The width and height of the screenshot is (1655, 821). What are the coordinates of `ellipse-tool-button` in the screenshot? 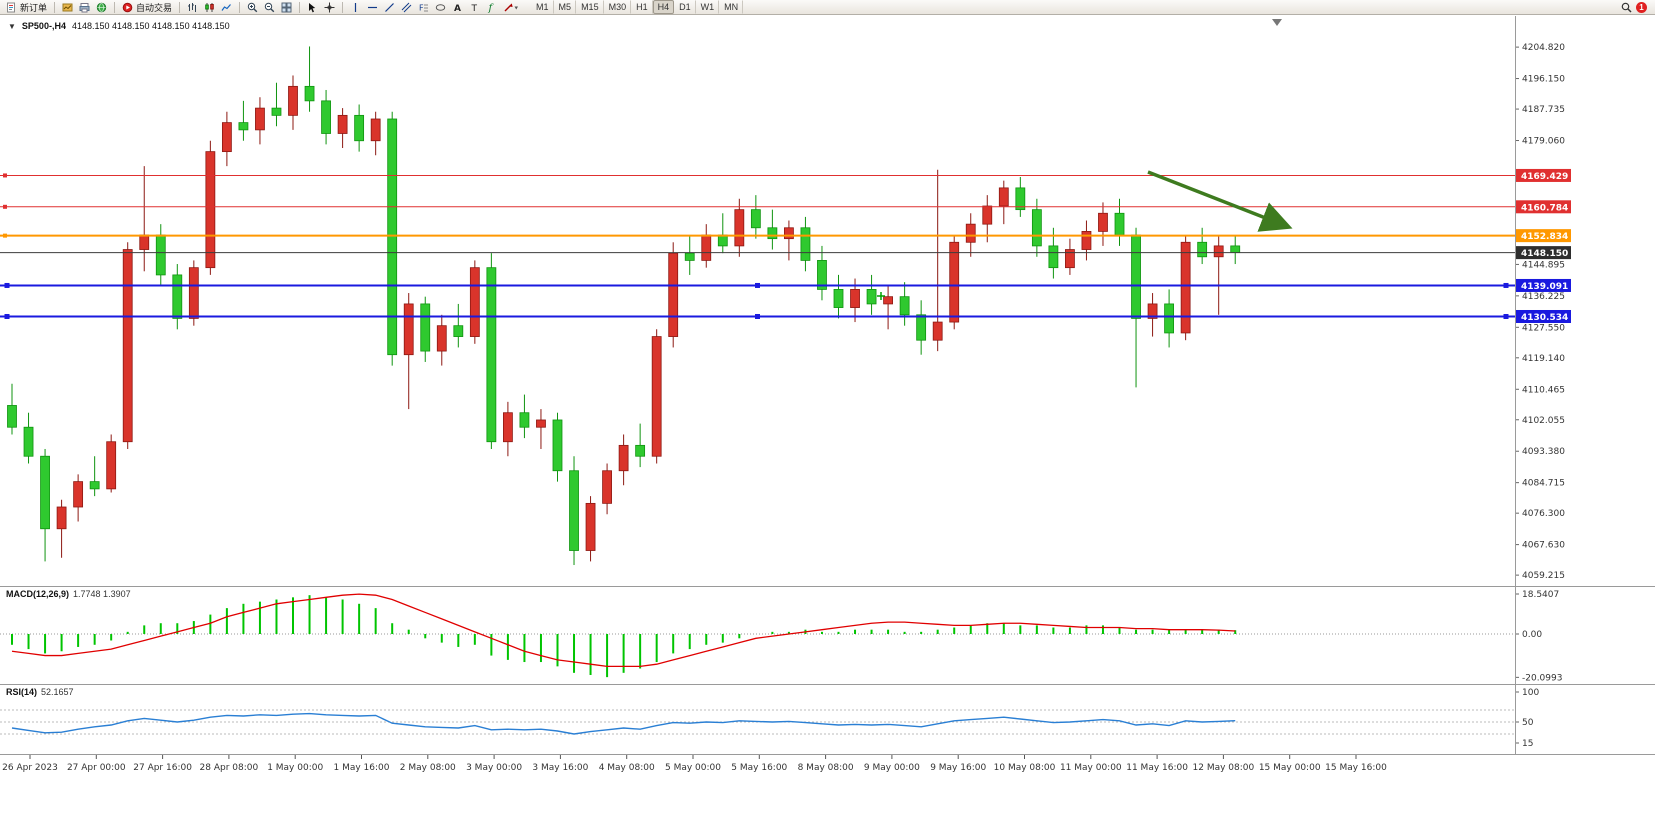 It's located at (440, 7).